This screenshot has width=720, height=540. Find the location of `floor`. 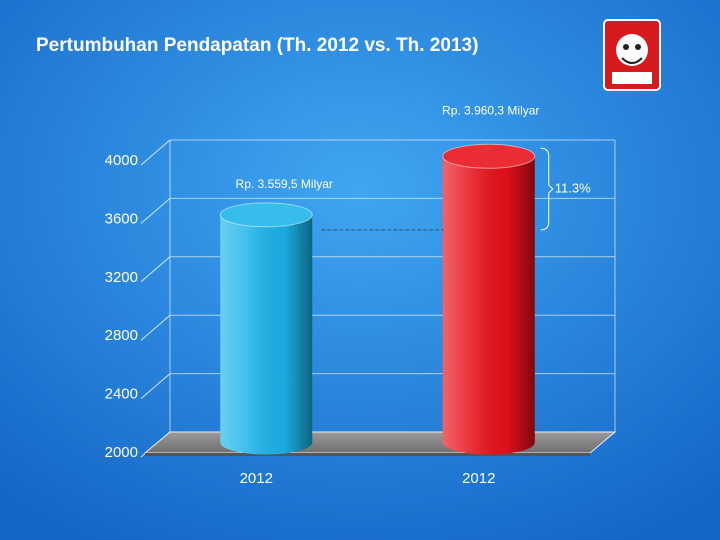

floor is located at coordinates (380, 442).